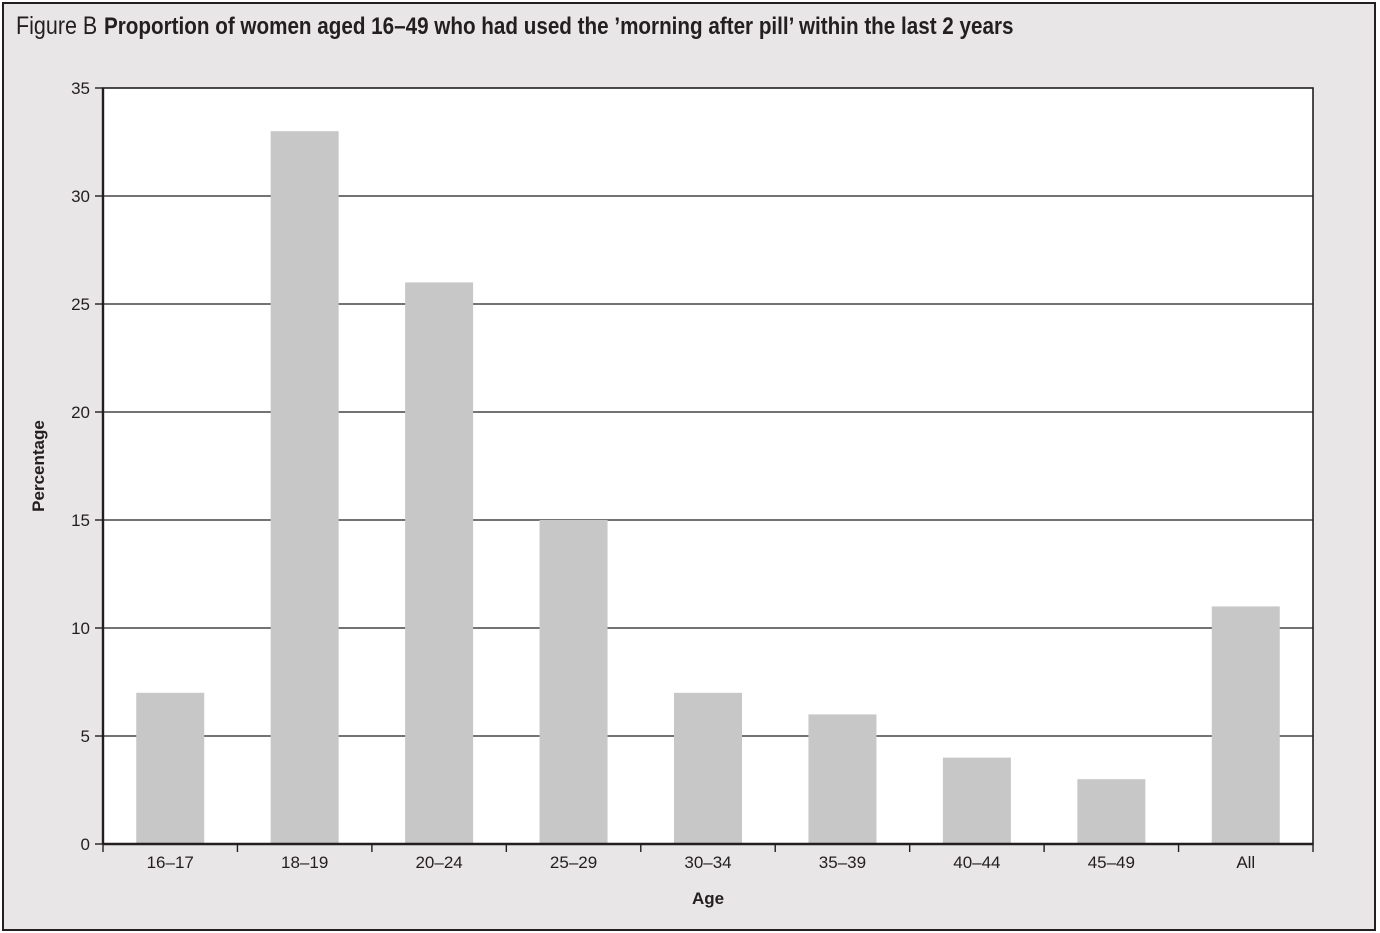 The image size is (1380, 933). Describe the element at coordinates (80, 196) in the screenshot. I see `y-tick-label: 30` at that location.